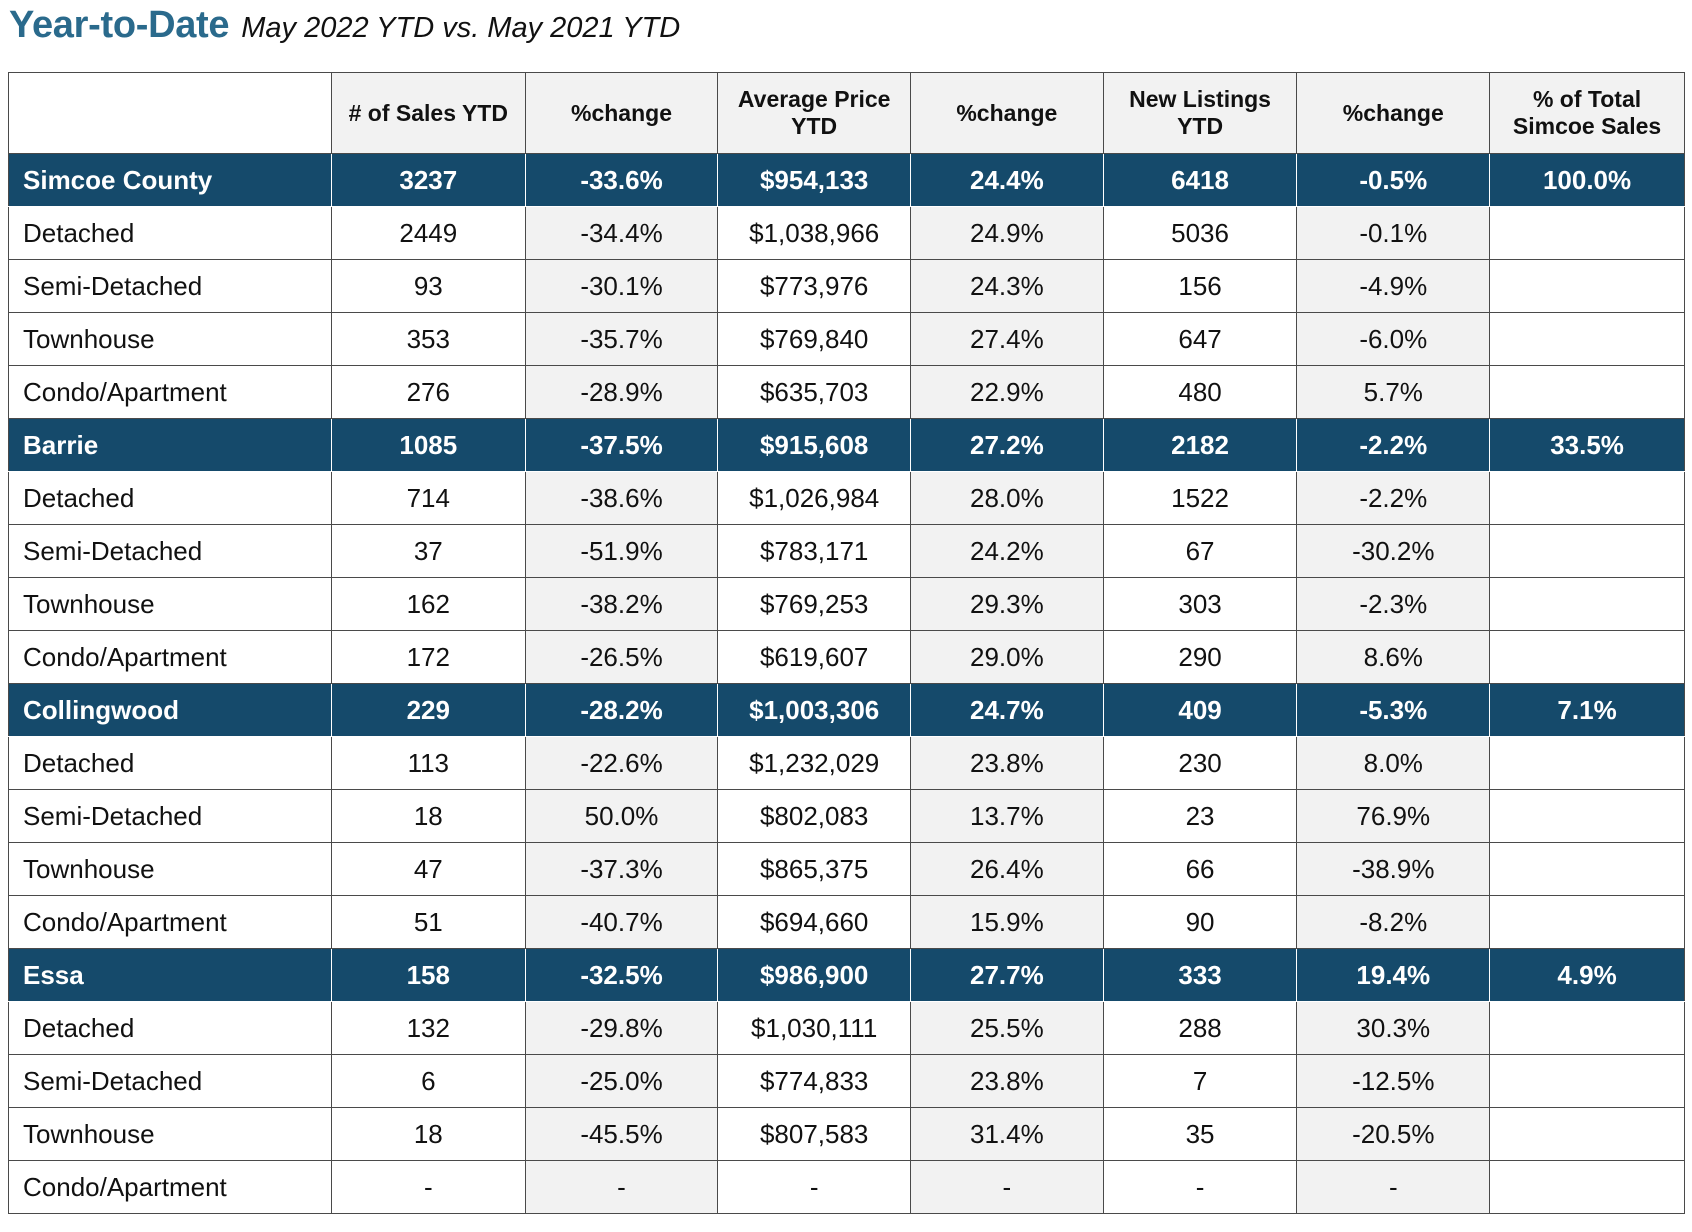 The image size is (1692, 1232). I want to click on new-listings-cell: 647, so click(1200, 339).